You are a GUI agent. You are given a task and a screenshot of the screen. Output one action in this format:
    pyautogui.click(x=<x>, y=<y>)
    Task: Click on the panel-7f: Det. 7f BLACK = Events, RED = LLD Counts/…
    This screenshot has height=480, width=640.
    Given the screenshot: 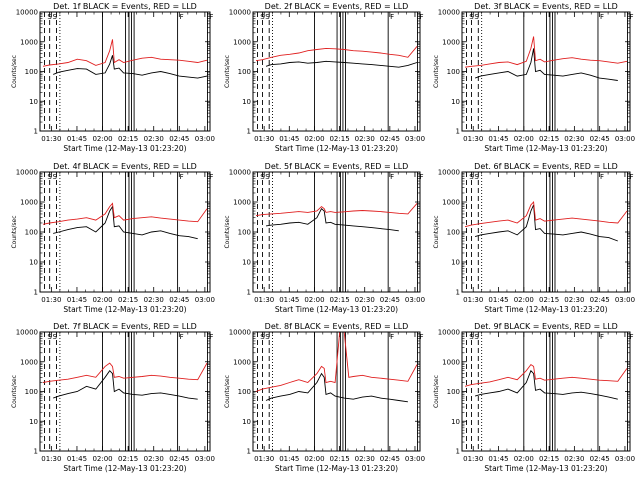 What is the action you would take?
    pyautogui.click(x=113, y=397)
    